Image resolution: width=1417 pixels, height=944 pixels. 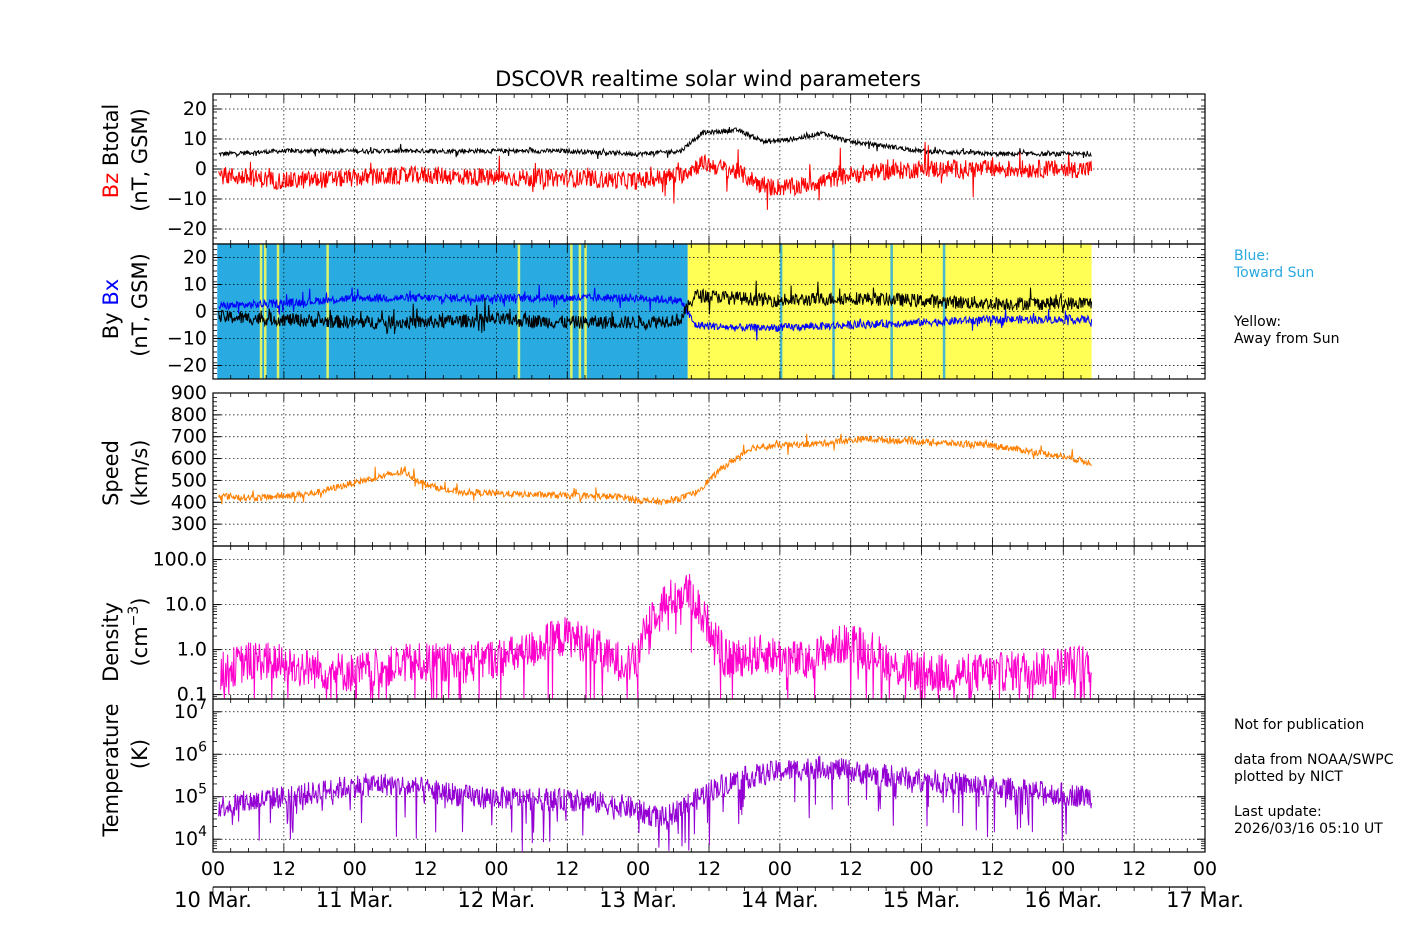 What do you see at coordinates (1063, 900) in the screenshot?
I see `date-tick-label: 16 Mar.` at bounding box center [1063, 900].